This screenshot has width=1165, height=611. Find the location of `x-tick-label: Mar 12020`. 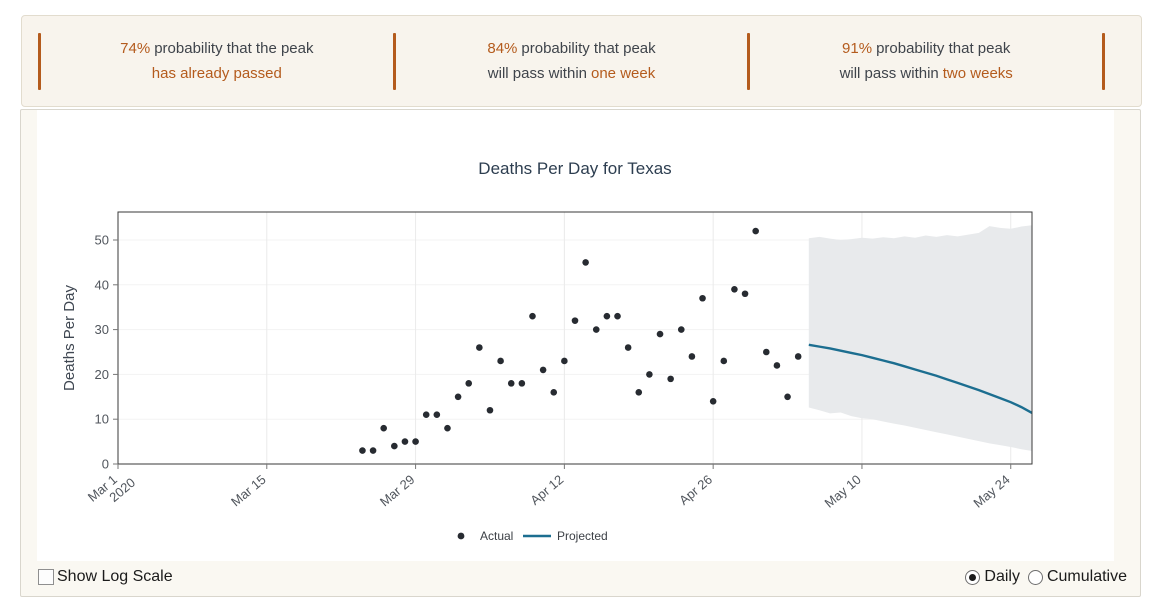

x-tick-label: Mar 12020 is located at coordinates (111, 489).